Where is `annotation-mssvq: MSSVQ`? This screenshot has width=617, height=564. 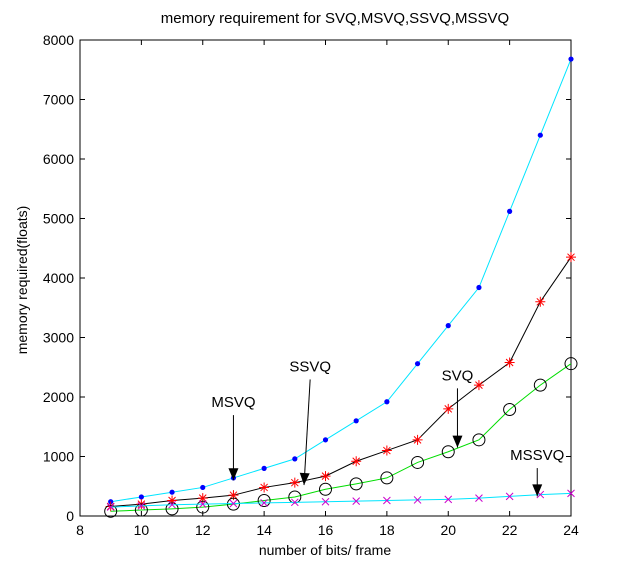
annotation-mssvq: MSSVQ is located at coordinates (537, 455).